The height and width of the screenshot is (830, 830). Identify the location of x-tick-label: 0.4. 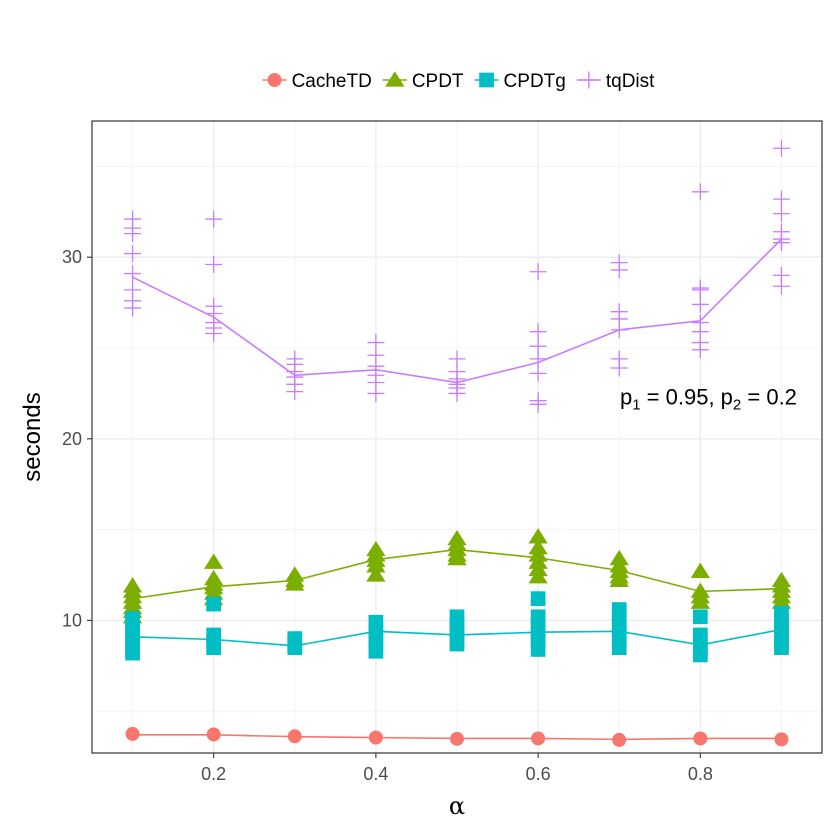
(375, 774).